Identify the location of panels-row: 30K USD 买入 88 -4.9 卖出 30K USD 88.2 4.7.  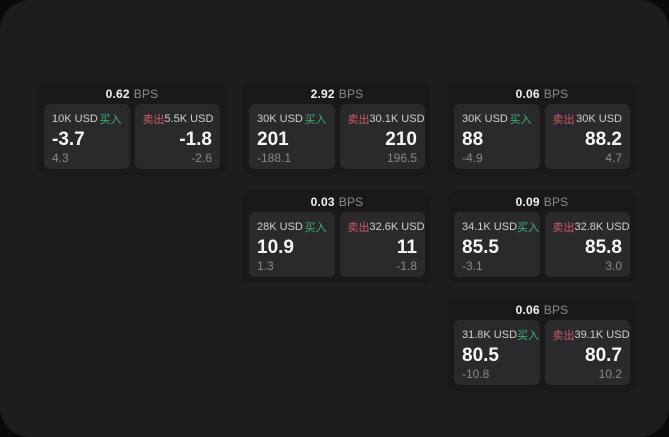
(542, 136).